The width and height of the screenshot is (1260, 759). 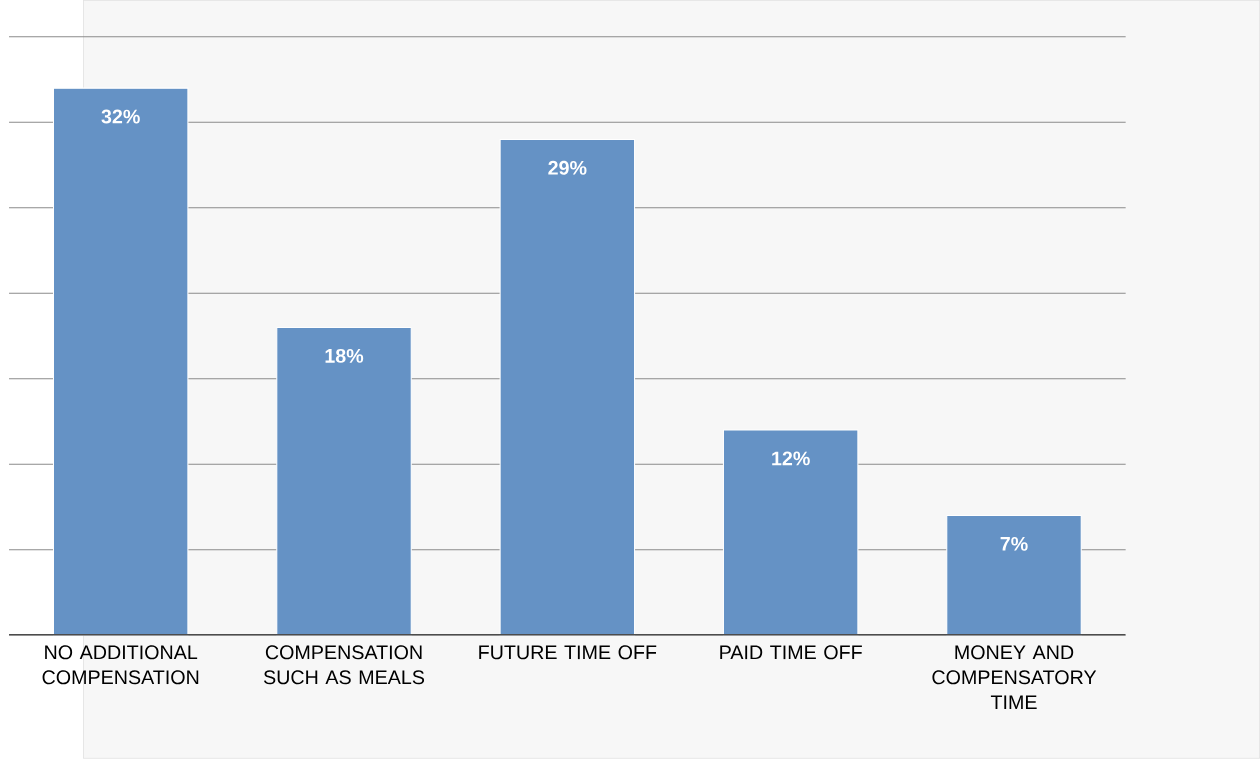 What do you see at coordinates (791, 652) in the screenshot?
I see `x-tick-label: PAID TIME OFF` at bounding box center [791, 652].